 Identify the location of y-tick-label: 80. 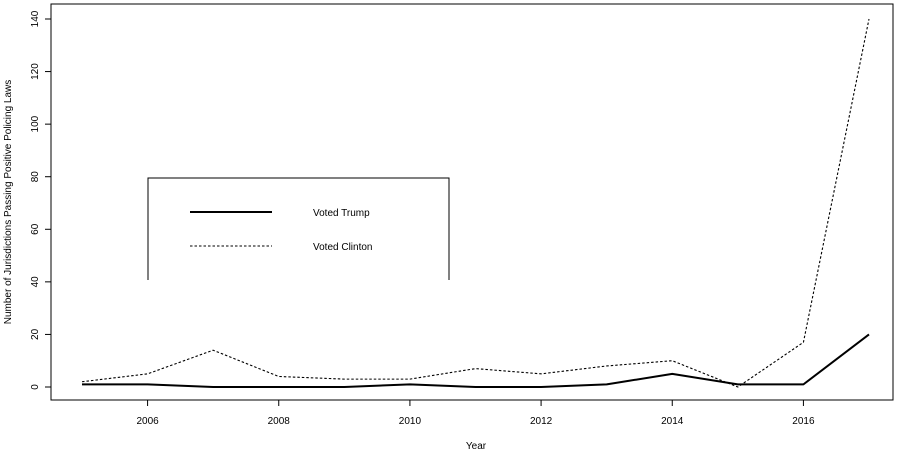
(35, 177).